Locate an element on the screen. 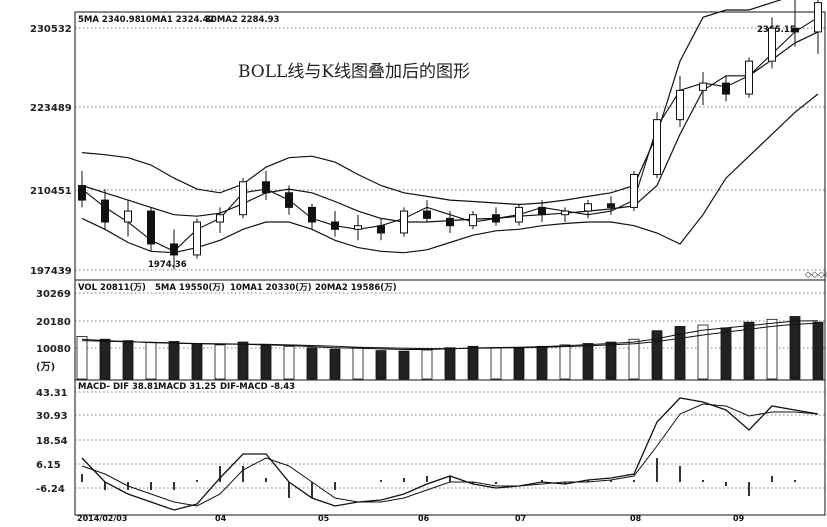  volume-y-tick-label: 10080 is located at coordinates (53, 349).